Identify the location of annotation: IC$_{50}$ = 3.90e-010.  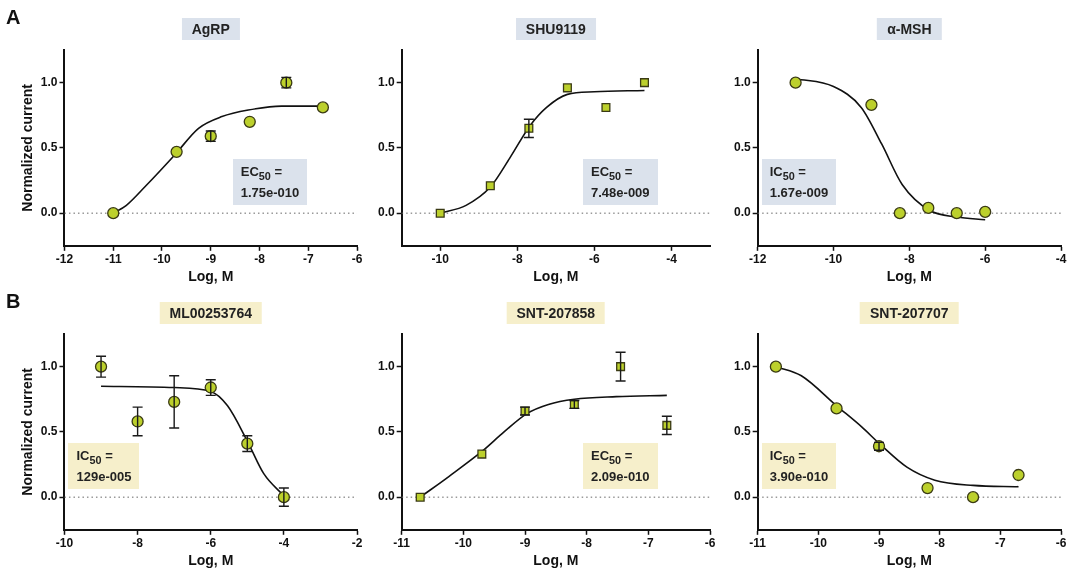
(799, 466).